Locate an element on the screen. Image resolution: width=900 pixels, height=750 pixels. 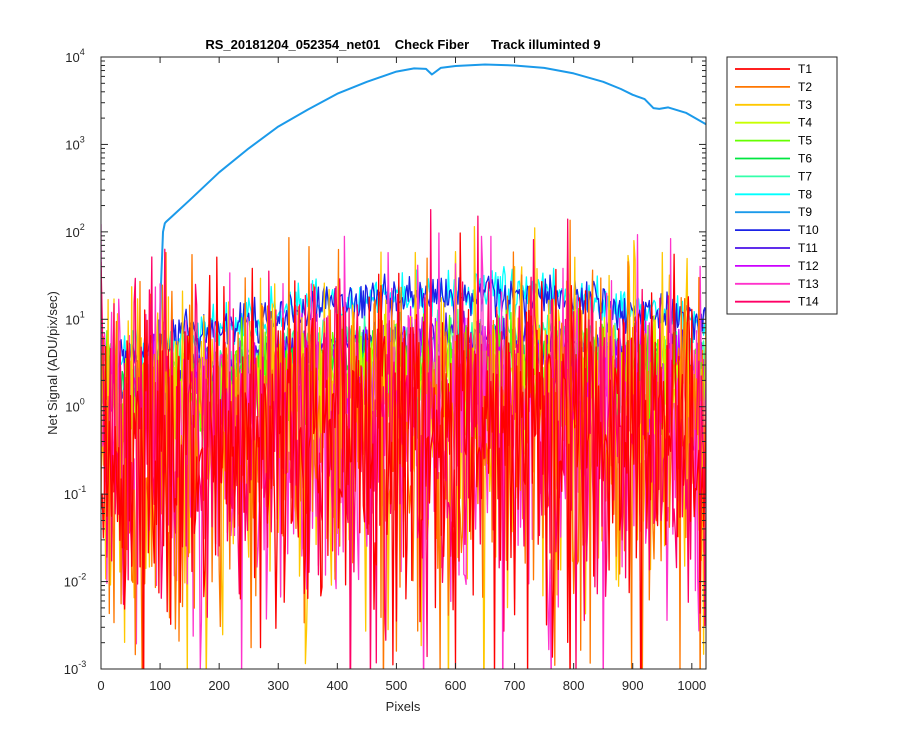
x-tick-label: 1000 is located at coordinates (691, 685).